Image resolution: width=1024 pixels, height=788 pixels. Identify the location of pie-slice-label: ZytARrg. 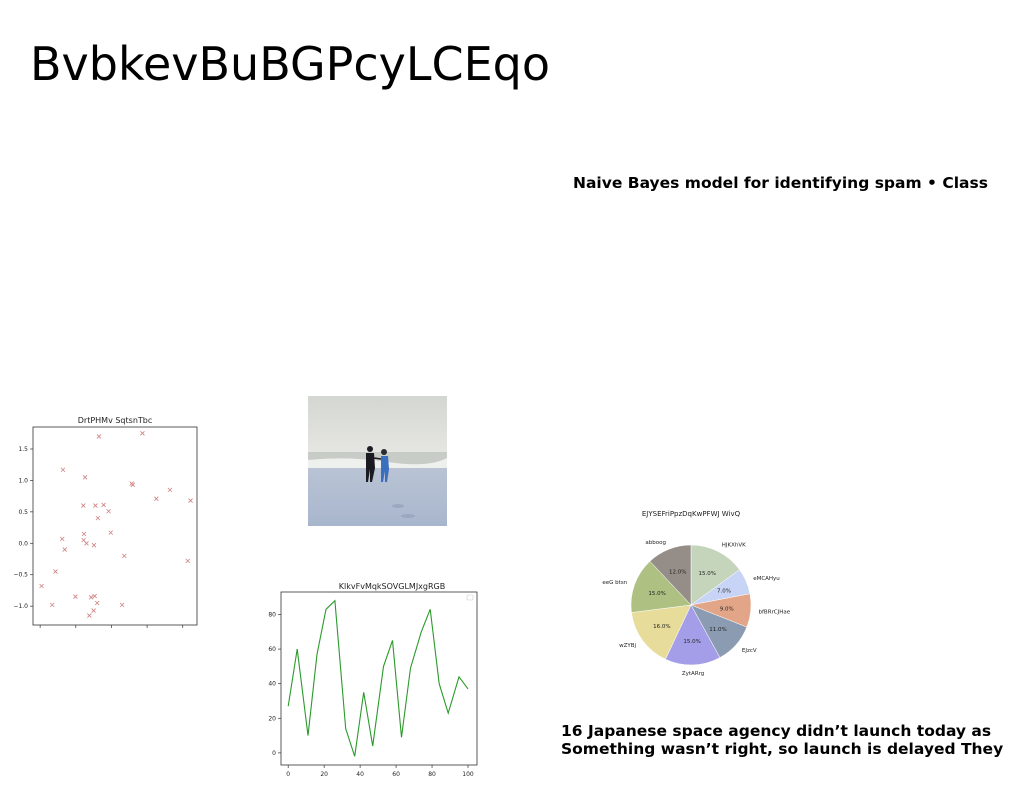
(693, 674).